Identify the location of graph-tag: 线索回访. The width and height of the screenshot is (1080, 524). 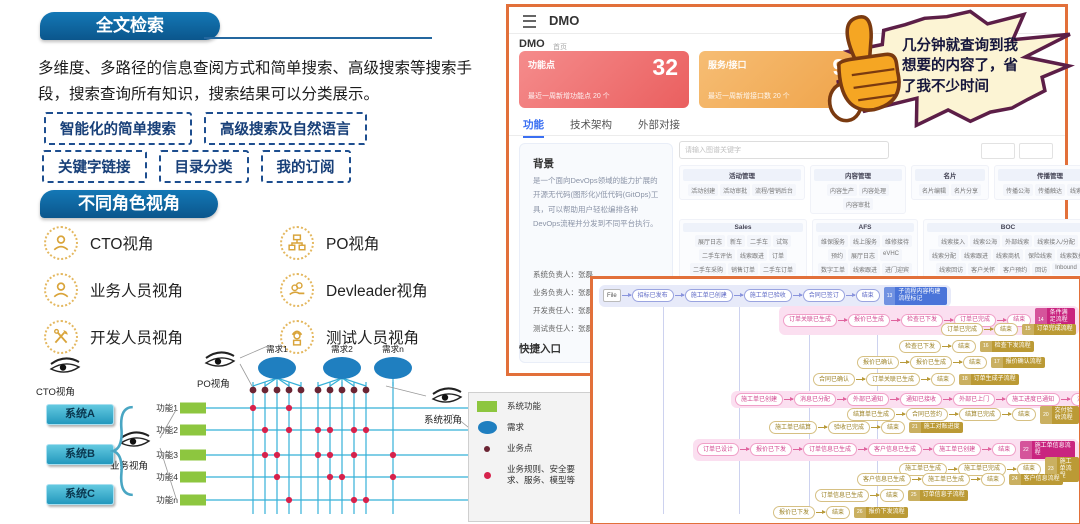
(951, 269).